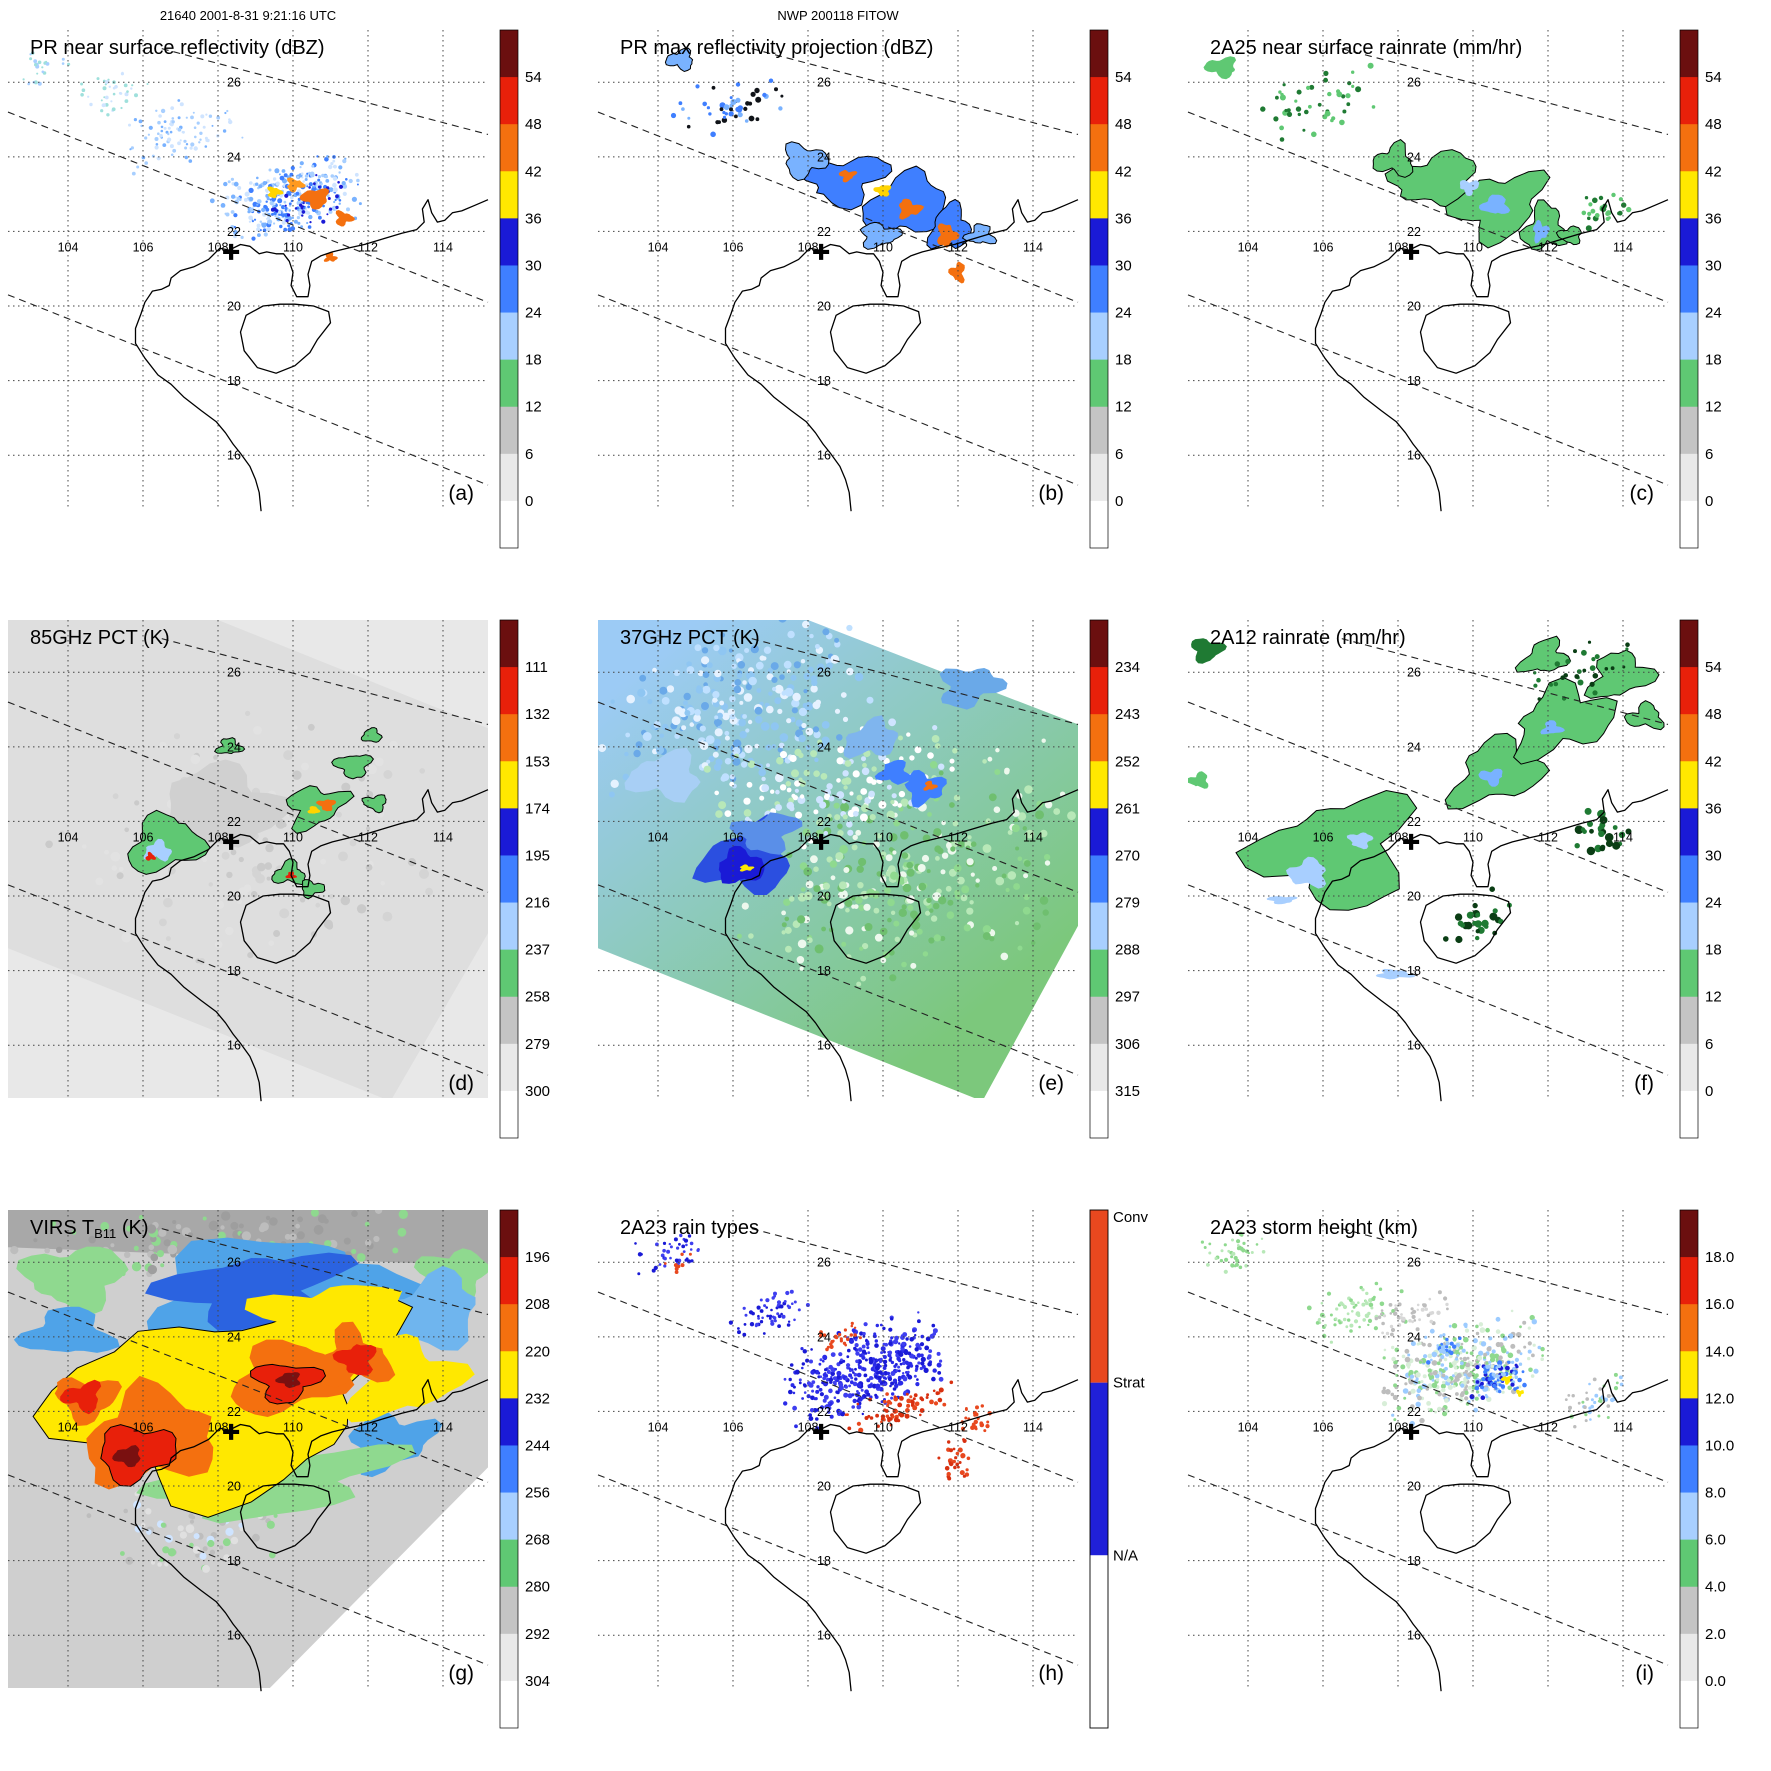 The height and width of the screenshot is (1771, 1771). I want to click on scan-header-left: 21640 2001-8-31 9:21:16 UTC, so click(248, 15).